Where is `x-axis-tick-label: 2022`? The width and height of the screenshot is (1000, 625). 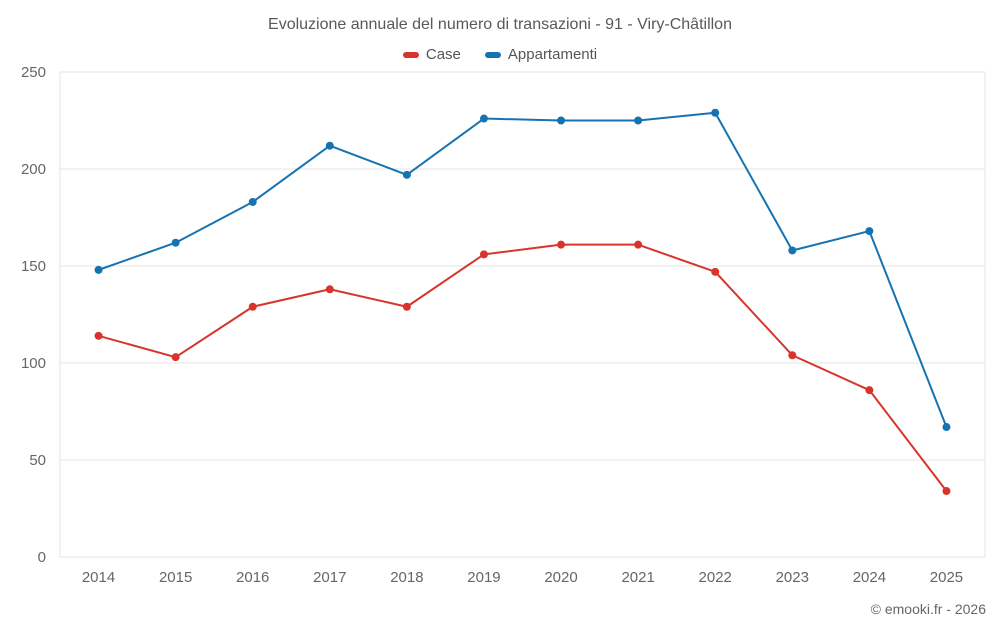 x-axis-tick-label: 2022 is located at coordinates (715, 577).